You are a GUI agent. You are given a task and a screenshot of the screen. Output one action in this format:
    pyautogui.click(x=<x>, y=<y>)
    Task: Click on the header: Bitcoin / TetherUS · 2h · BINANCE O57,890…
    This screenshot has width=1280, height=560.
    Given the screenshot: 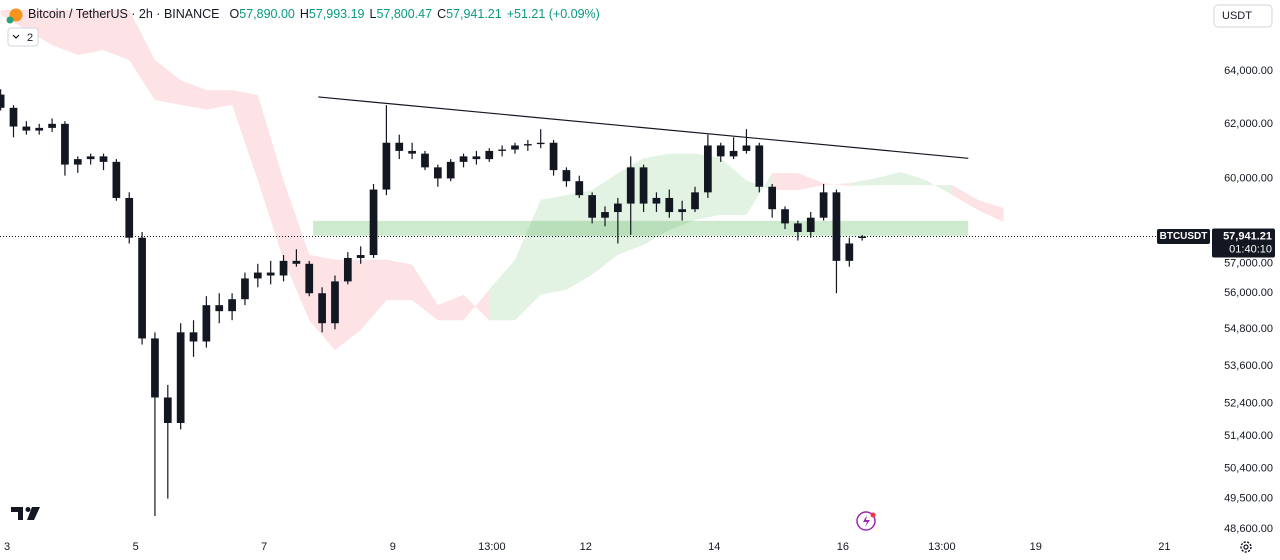 What is the action you would take?
    pyautogui.click(x=314, y=14)
    